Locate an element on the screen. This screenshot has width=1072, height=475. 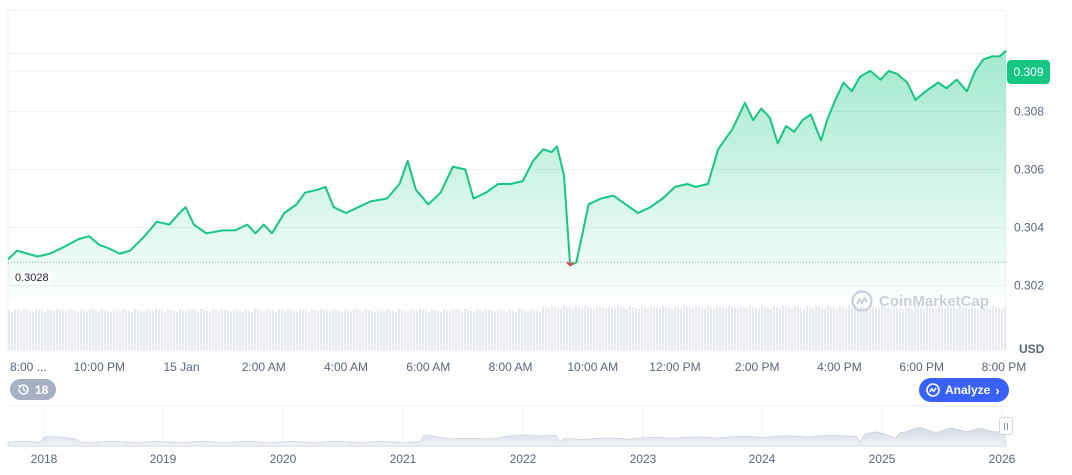
handle-grip-line is located at coordinates (1004, 426).